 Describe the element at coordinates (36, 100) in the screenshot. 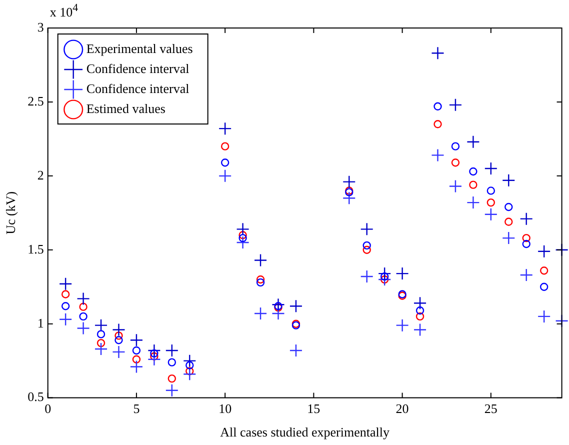

I see `y-tick-label: 2.5` at that location.